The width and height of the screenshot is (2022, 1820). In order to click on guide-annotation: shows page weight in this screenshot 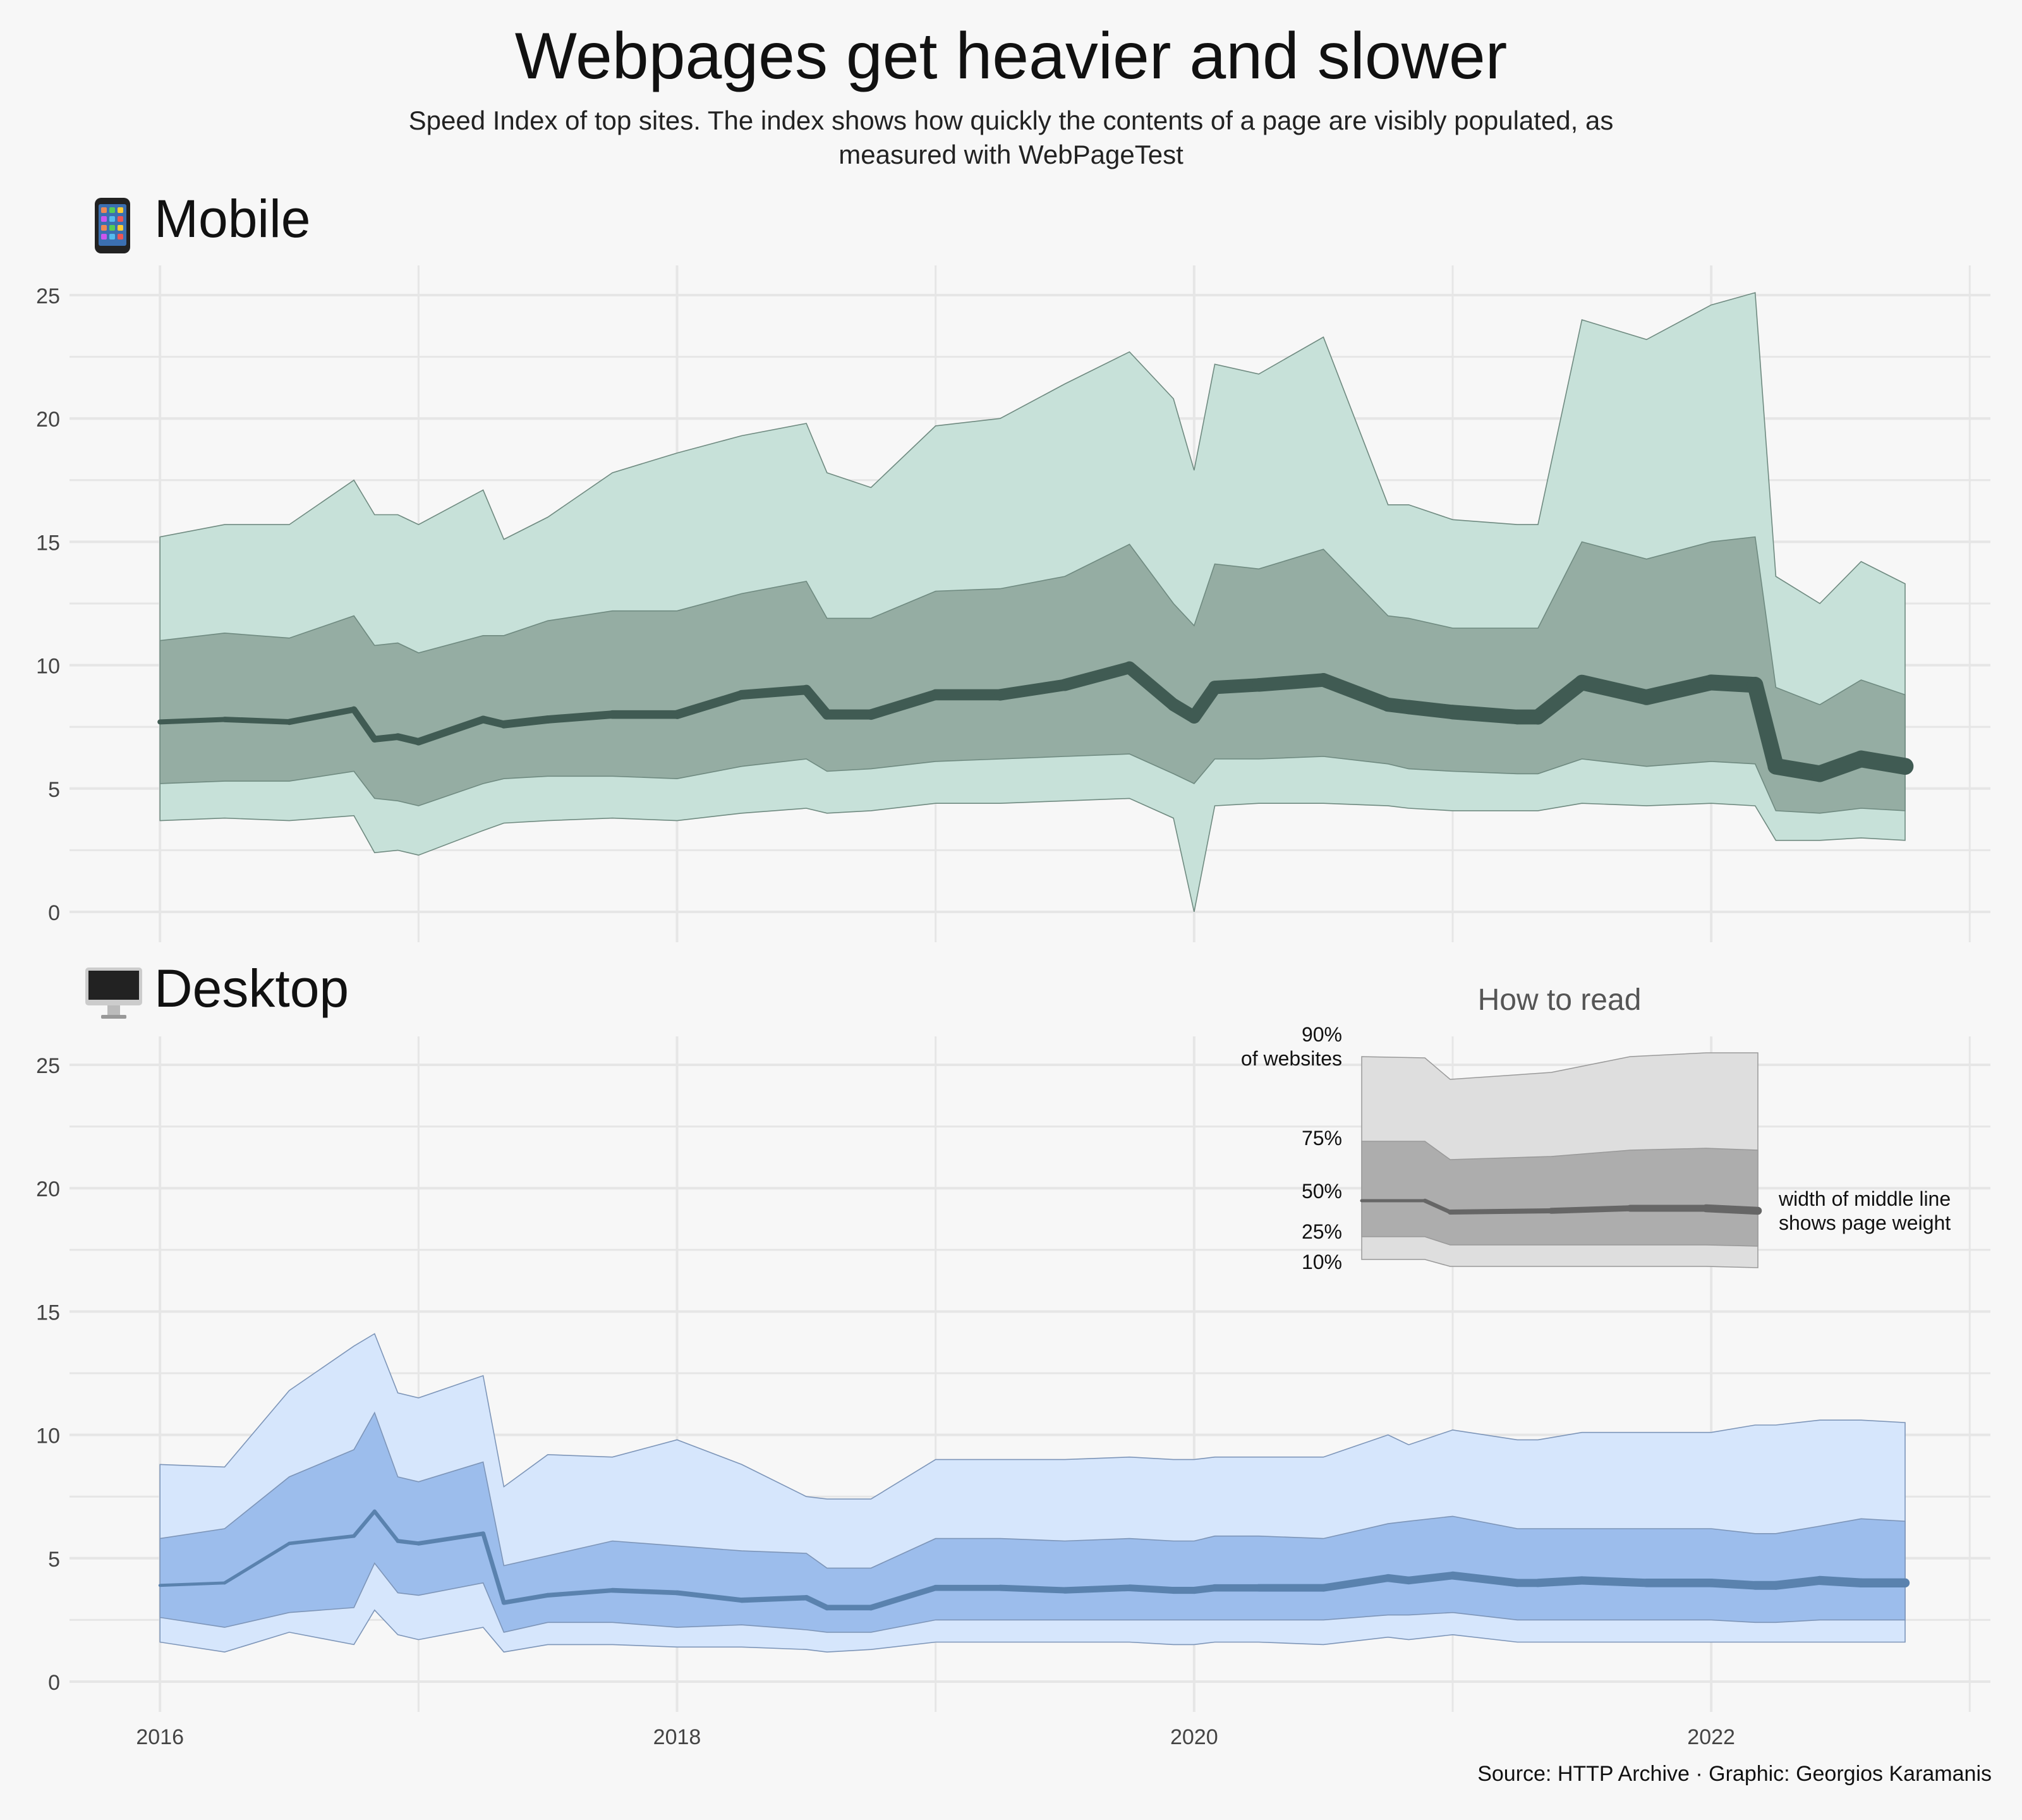, I will do `click(1865, 1222)`.